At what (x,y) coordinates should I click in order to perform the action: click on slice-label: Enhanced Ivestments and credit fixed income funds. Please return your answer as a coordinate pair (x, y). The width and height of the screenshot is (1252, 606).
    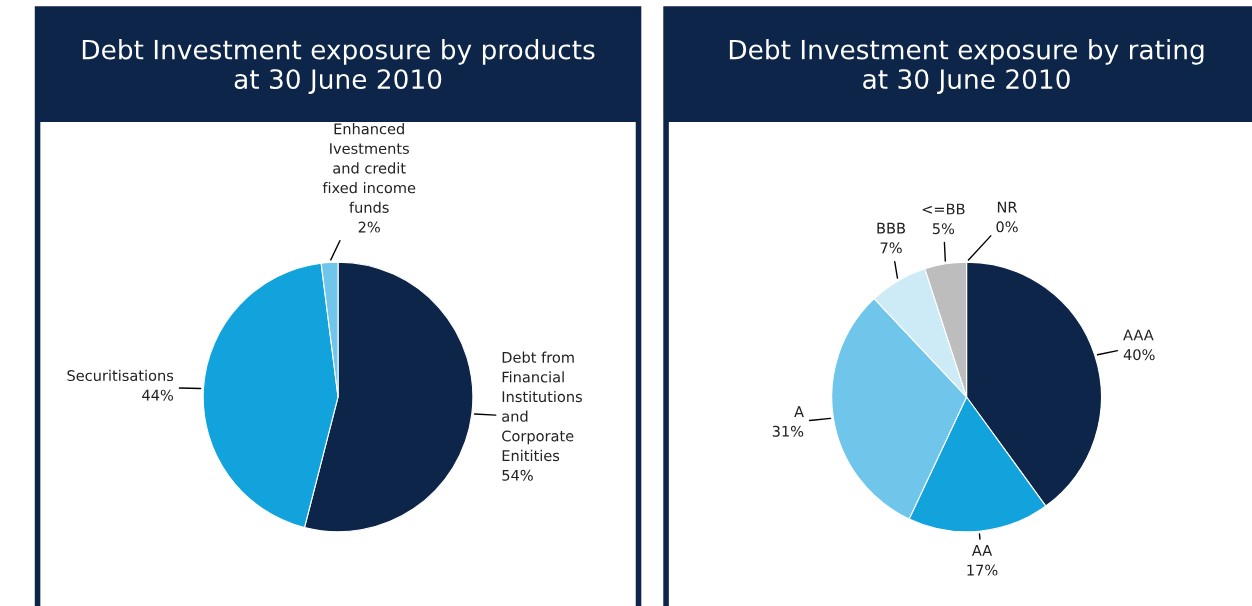
    Looking at the image, I should click on (369, 168).